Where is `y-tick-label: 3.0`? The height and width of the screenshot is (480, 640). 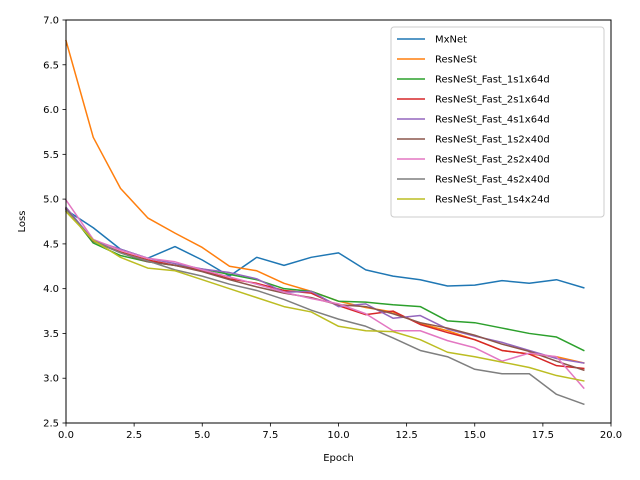
y-tick-label: 3.0 is located at coordinates (51, 379).